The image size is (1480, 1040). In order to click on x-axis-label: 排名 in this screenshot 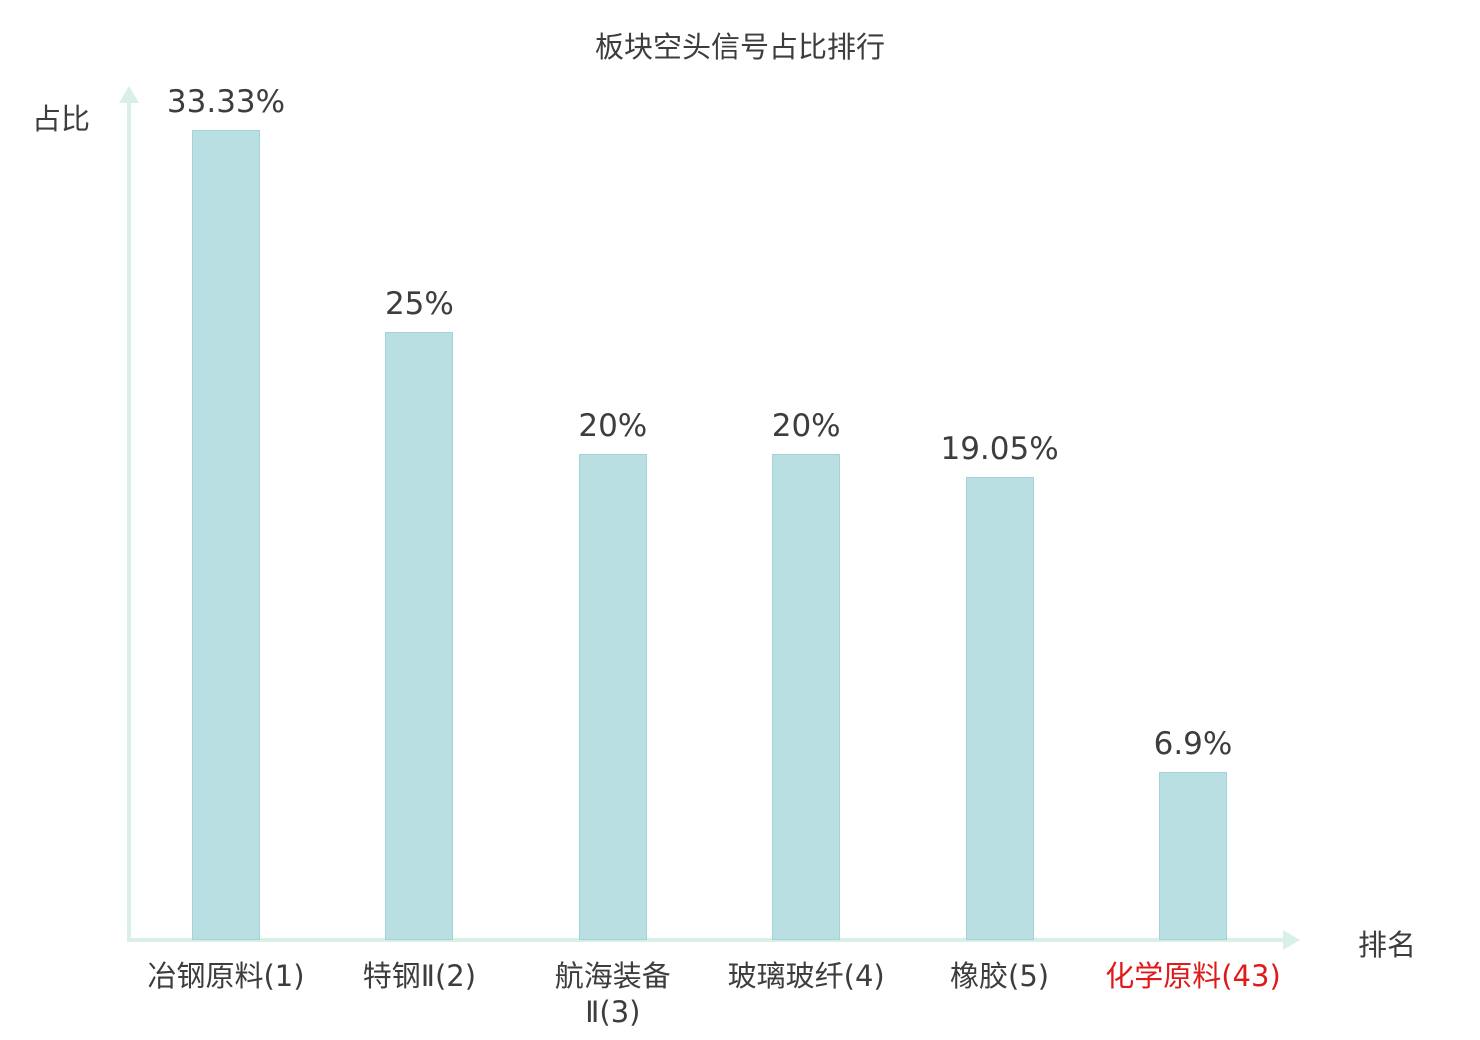, I will do `click(1387, 945)`.